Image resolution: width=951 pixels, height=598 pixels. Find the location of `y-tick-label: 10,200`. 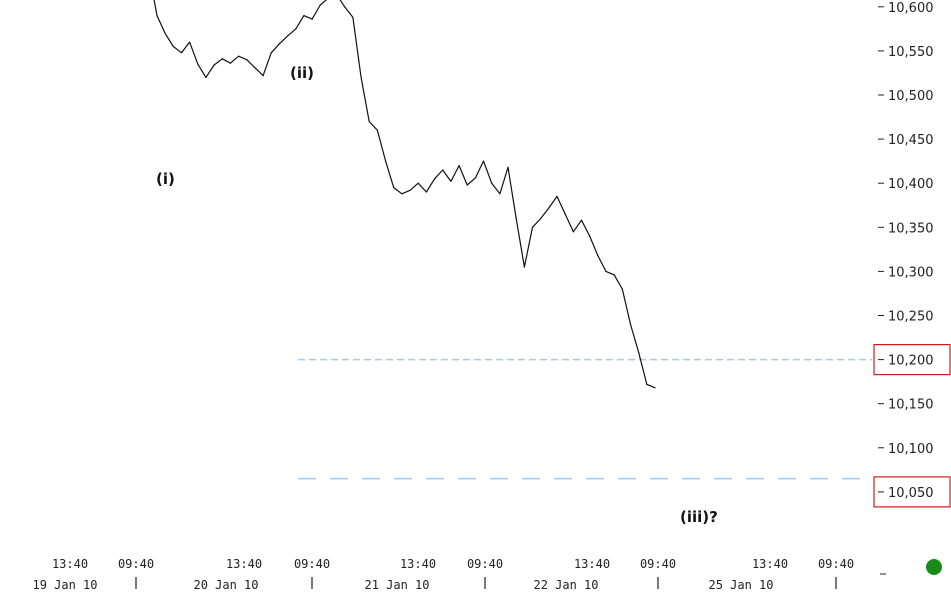

y-tick-label: 10,200 is located at coordinates (911, 361).